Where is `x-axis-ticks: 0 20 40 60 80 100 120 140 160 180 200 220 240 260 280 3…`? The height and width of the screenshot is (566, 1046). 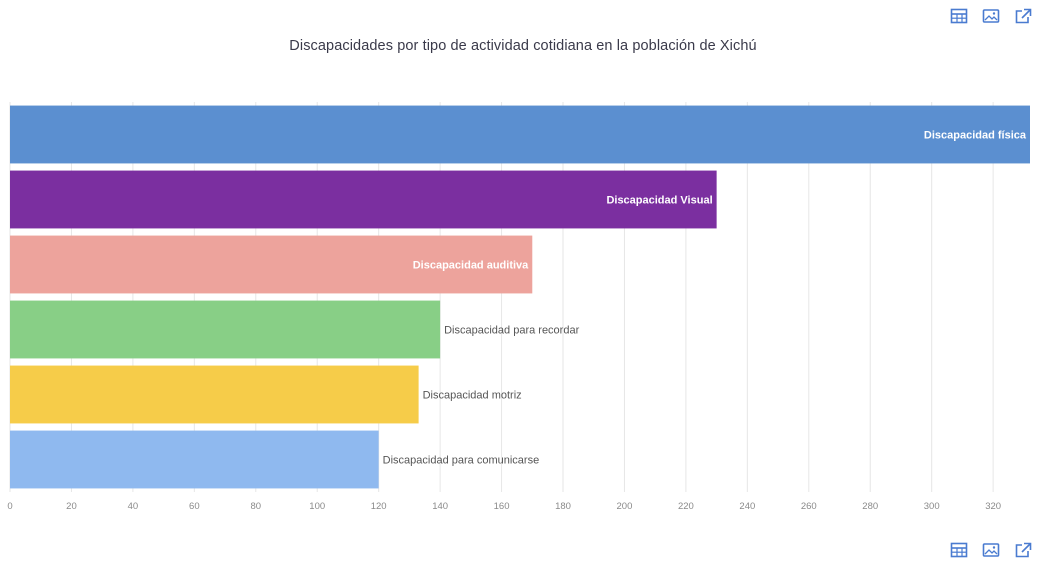 x-axis-ticks: 0 20 40 60 80 100 120 140 160 180 200 220 240 260 280 3… is located at coordinates (504, 506).